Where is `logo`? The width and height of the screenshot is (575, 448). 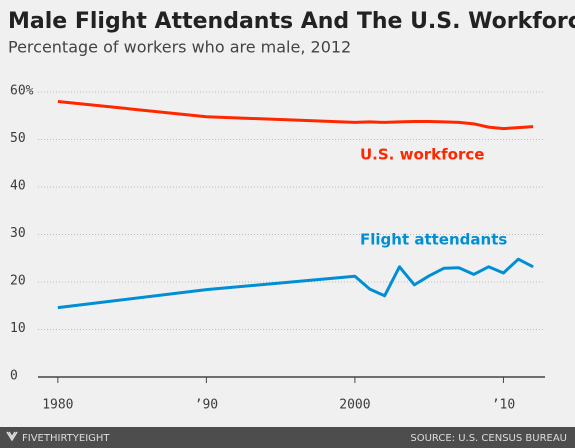 logo is located at coordinates (12, 436).